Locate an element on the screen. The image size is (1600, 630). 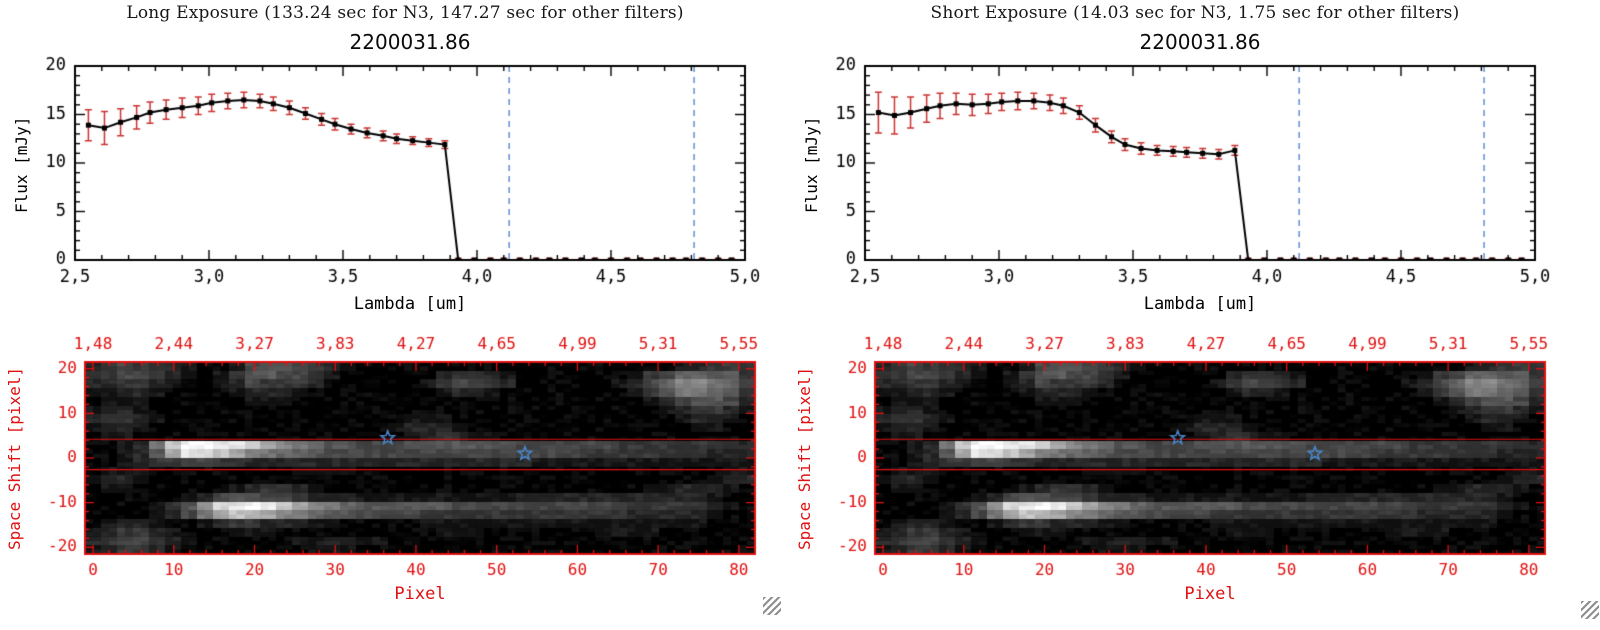
flux-axis-label-long: Flux [mJy] is located at coordinates (21, 165).